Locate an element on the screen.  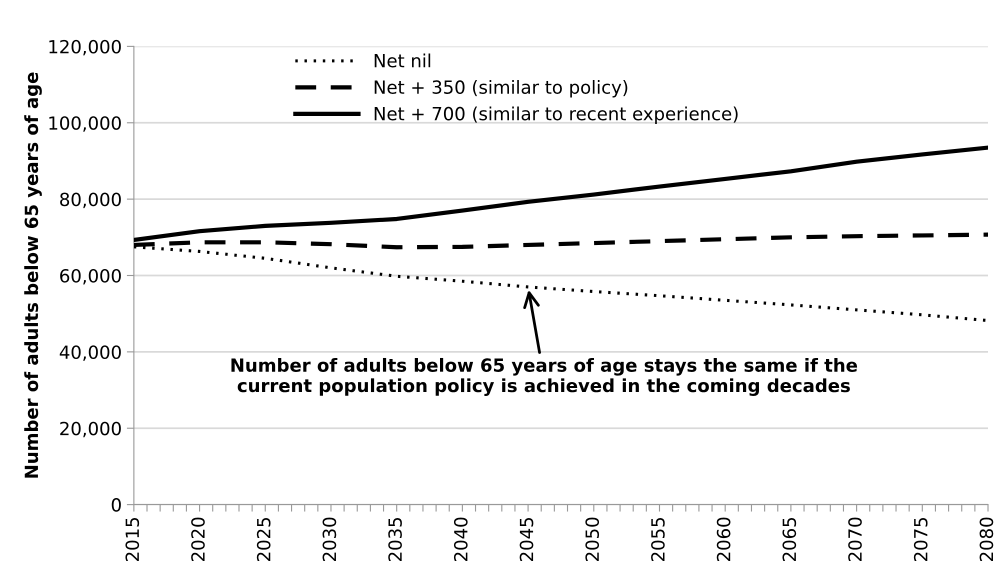
legend-label: Net + 350 (similar to policy) is located at coordinates (501, 89).